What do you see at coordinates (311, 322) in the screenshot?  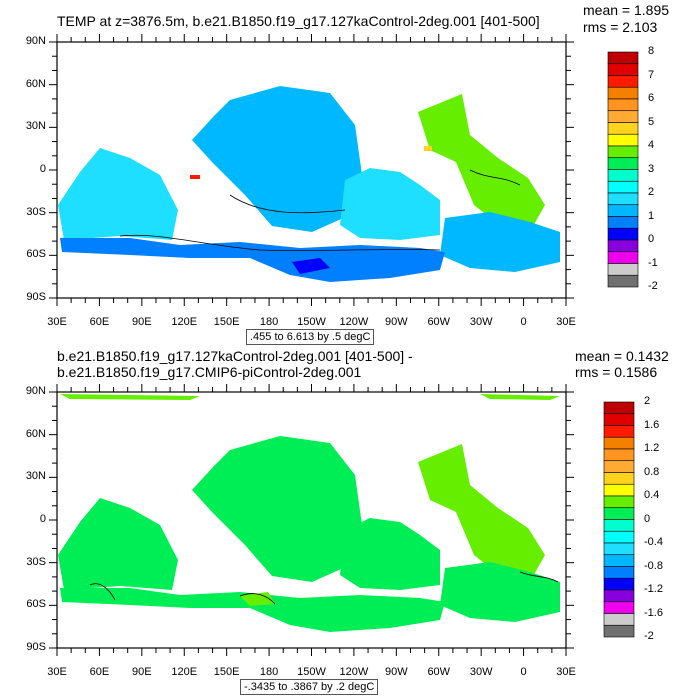 I see `lon-label: 150W` at bounding box center [311, 322].